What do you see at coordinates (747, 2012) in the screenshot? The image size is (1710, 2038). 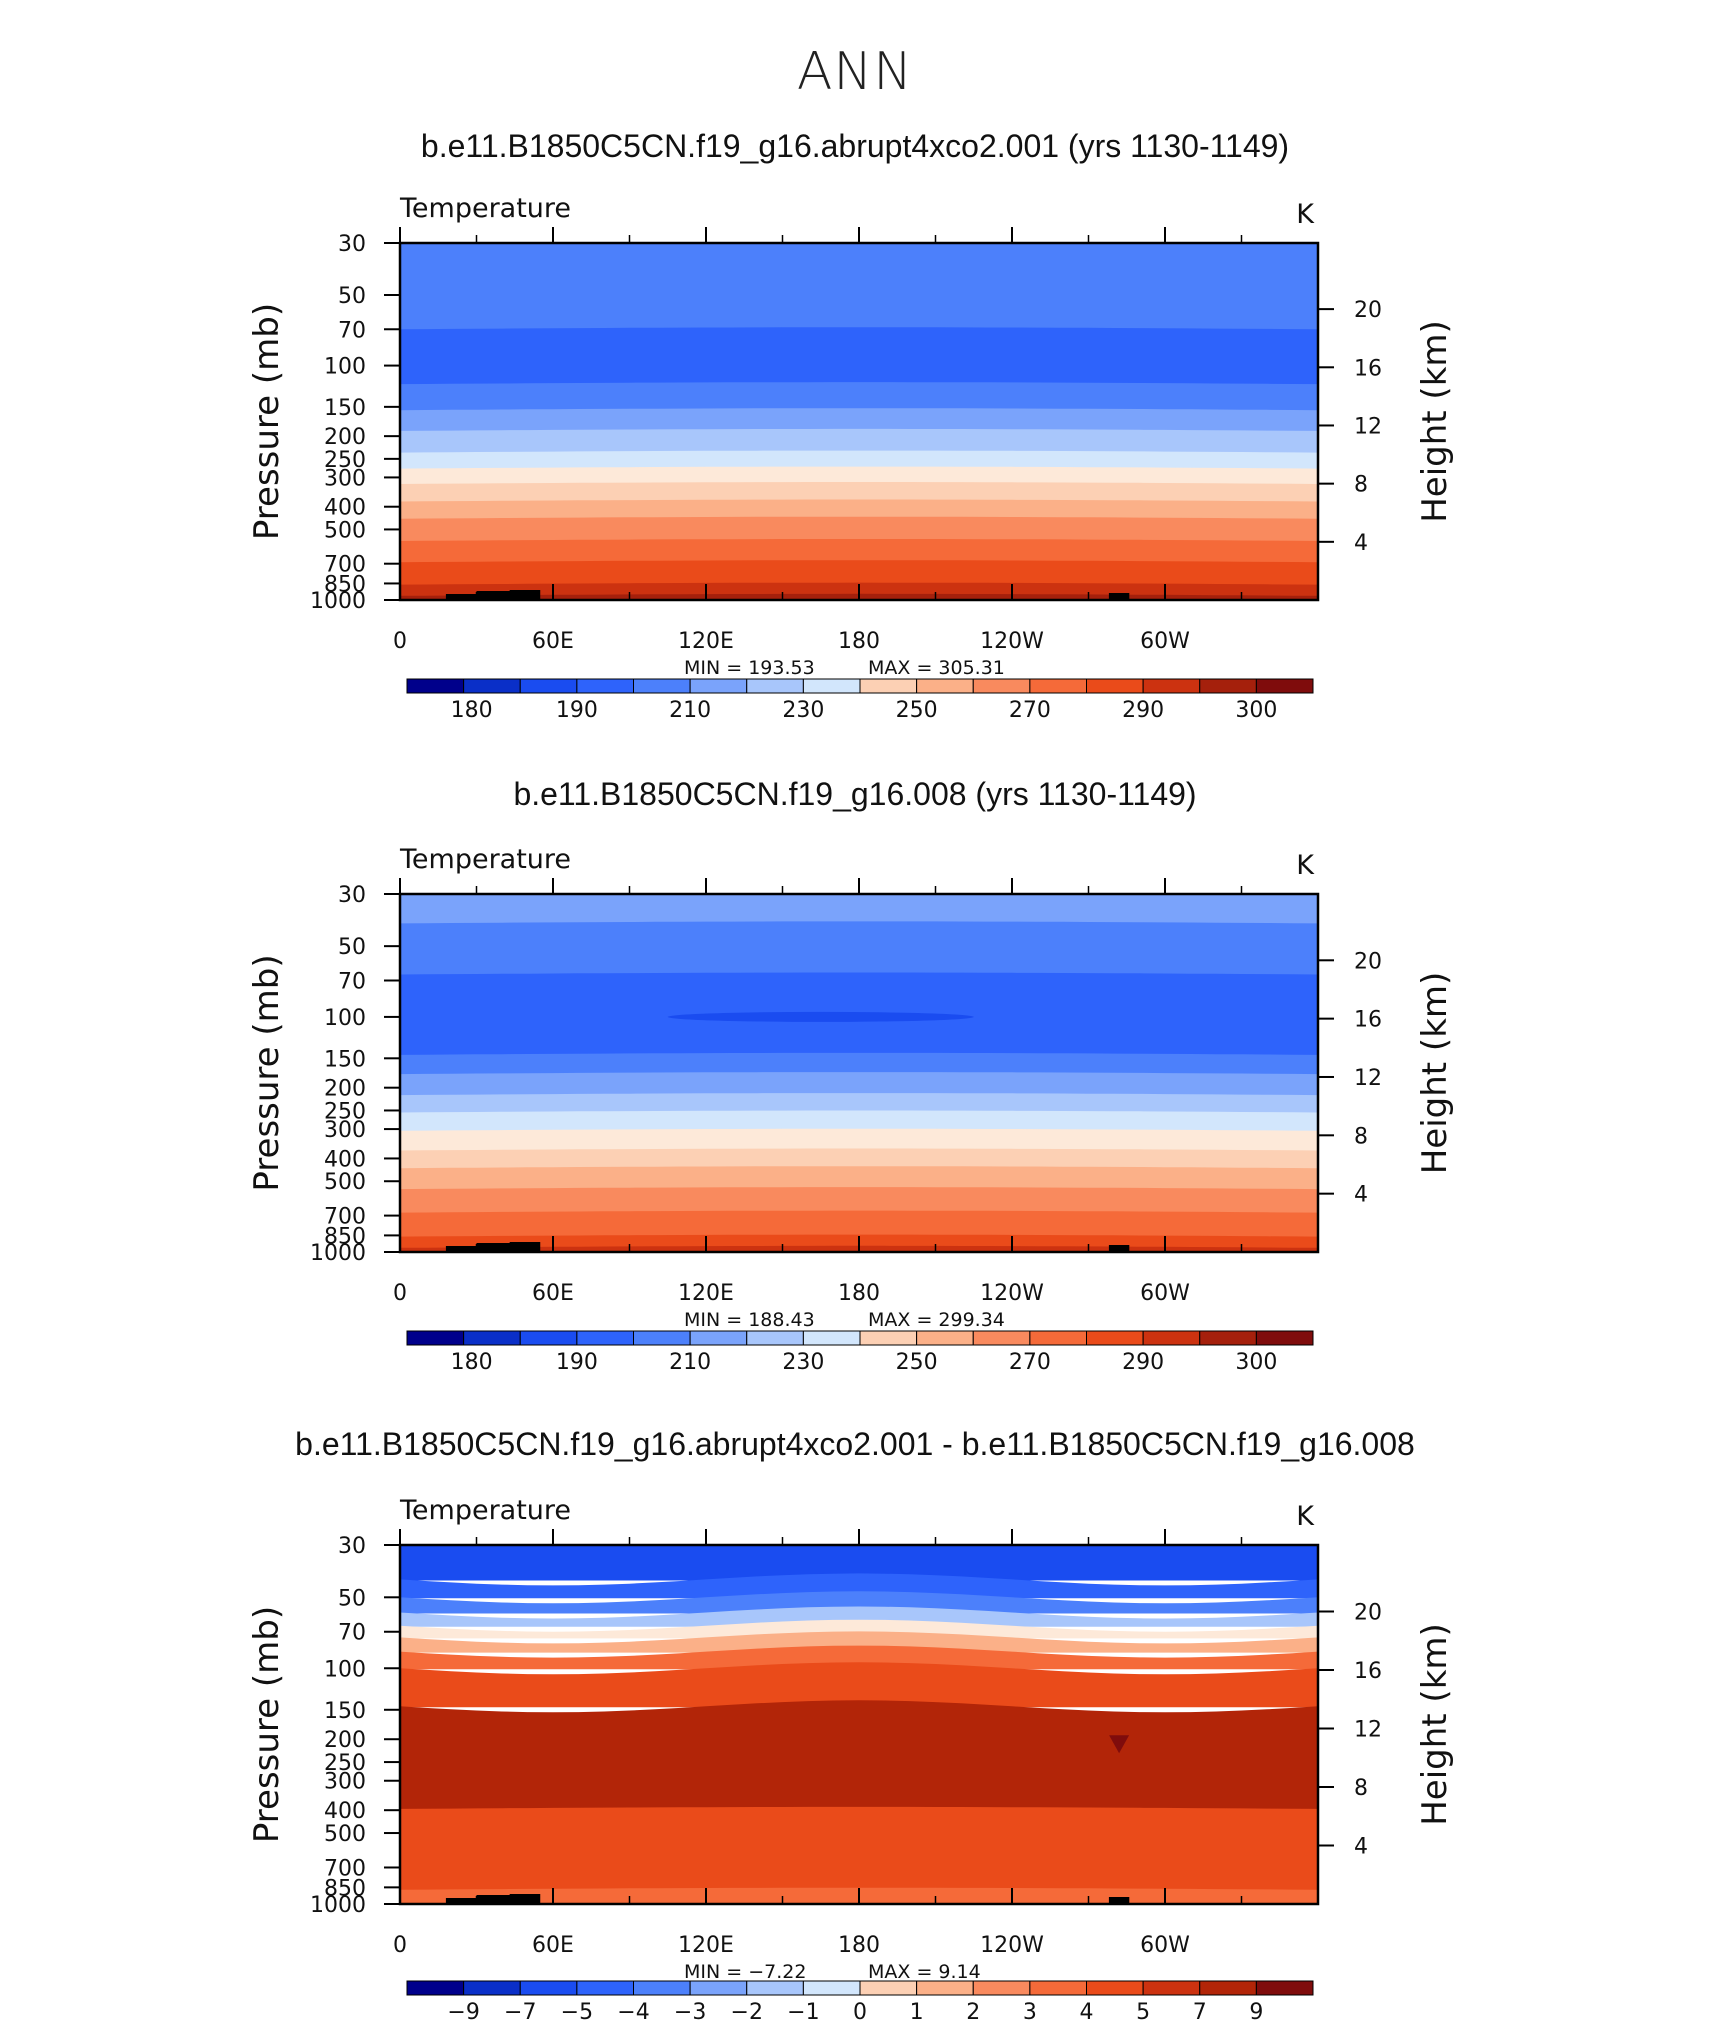 I see `colorbar-label: −2` at bounding box center [747, 2012].